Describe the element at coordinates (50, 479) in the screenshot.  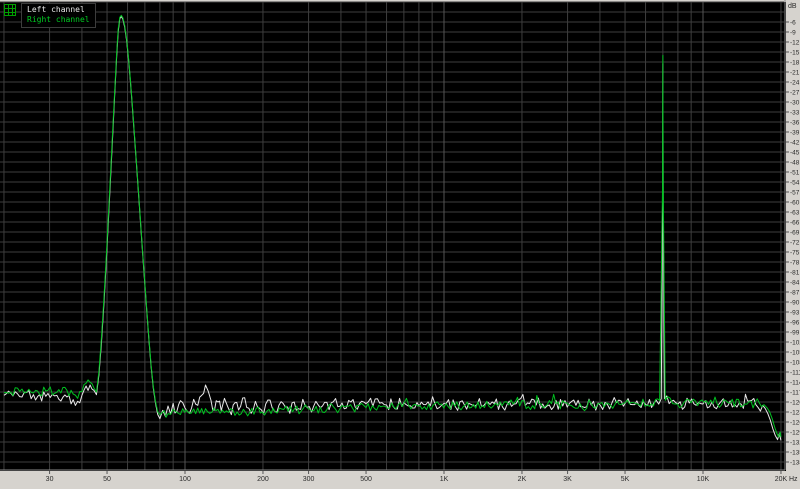
I see `x-tick-label: 30` at that location.